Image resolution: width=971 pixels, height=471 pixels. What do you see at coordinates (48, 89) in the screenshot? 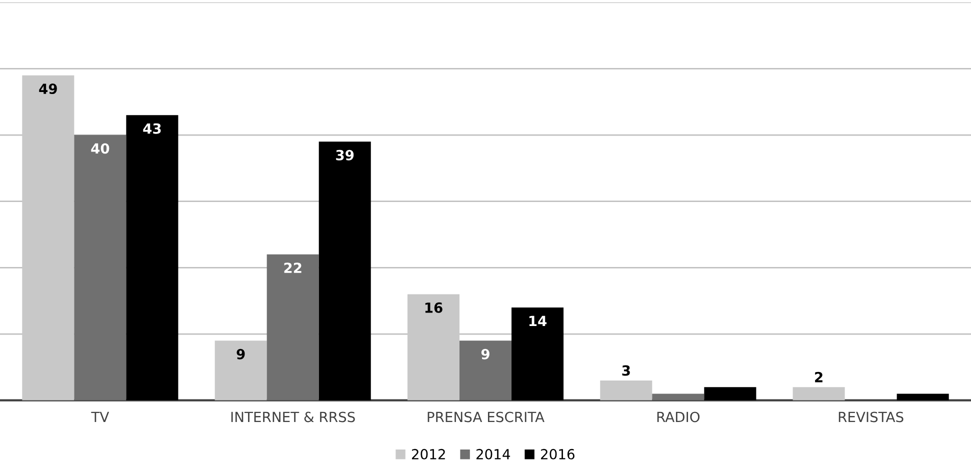
I see `data-label: 49` at bounding box center [48, 89].